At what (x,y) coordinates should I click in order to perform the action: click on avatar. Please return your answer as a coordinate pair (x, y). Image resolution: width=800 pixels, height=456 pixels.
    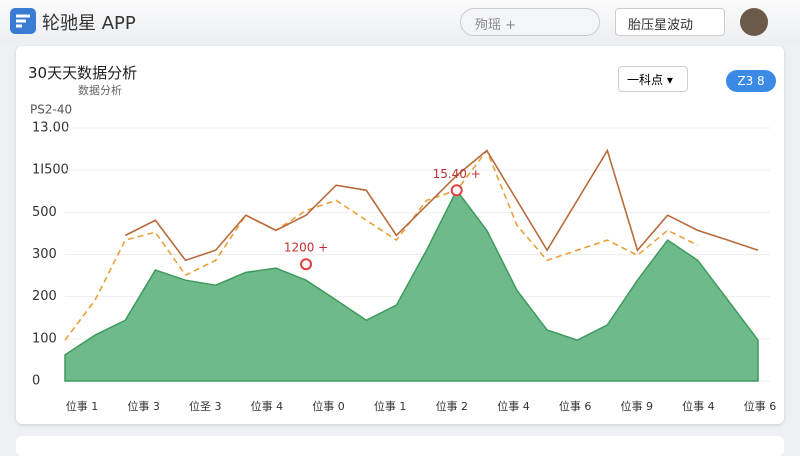
    Looking at the image, I should click on (754, 22).